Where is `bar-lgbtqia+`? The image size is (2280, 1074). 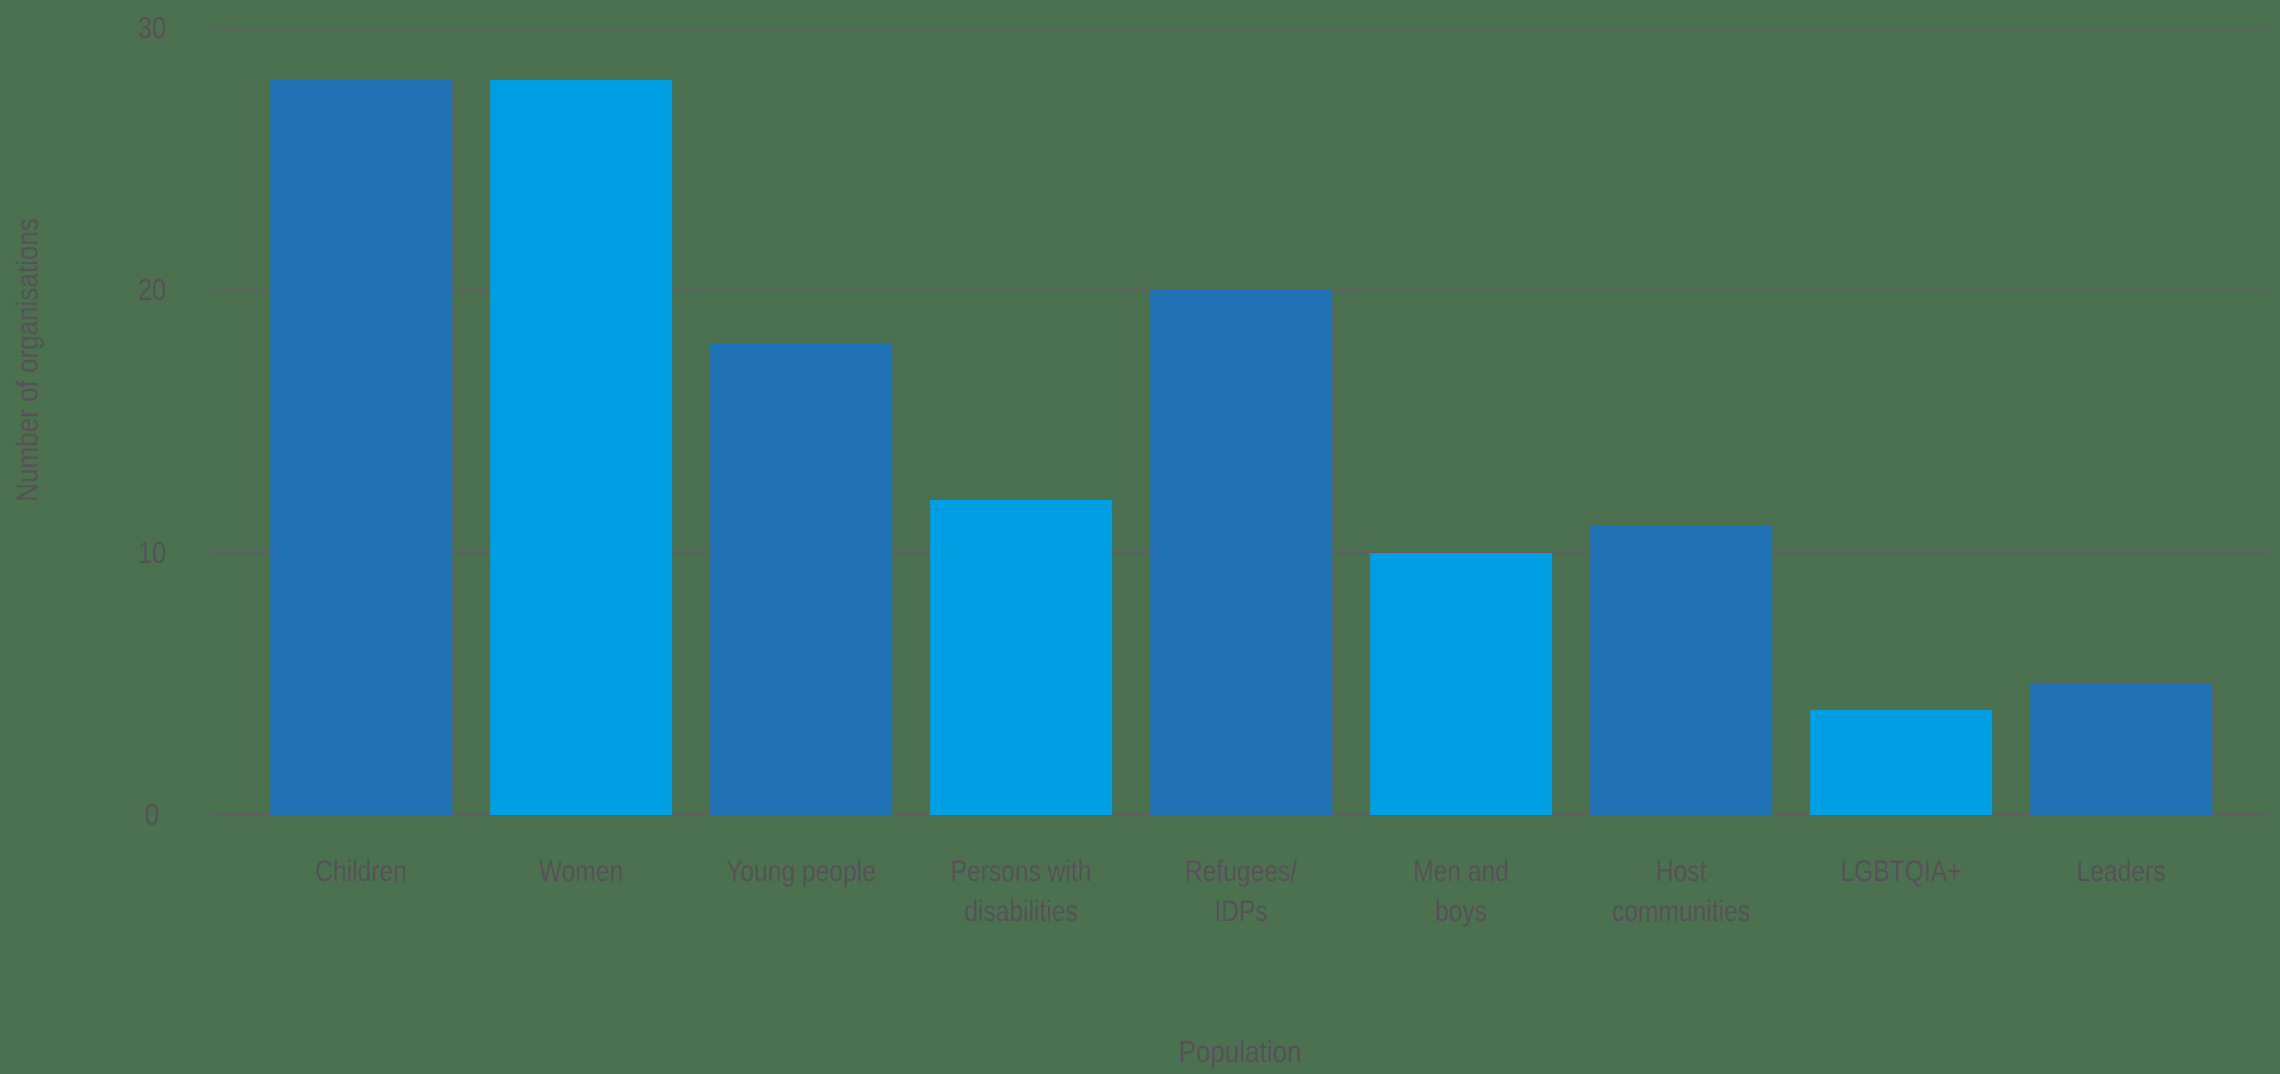 bar-lgbtqia+ is located at coordinates (1901, 762).